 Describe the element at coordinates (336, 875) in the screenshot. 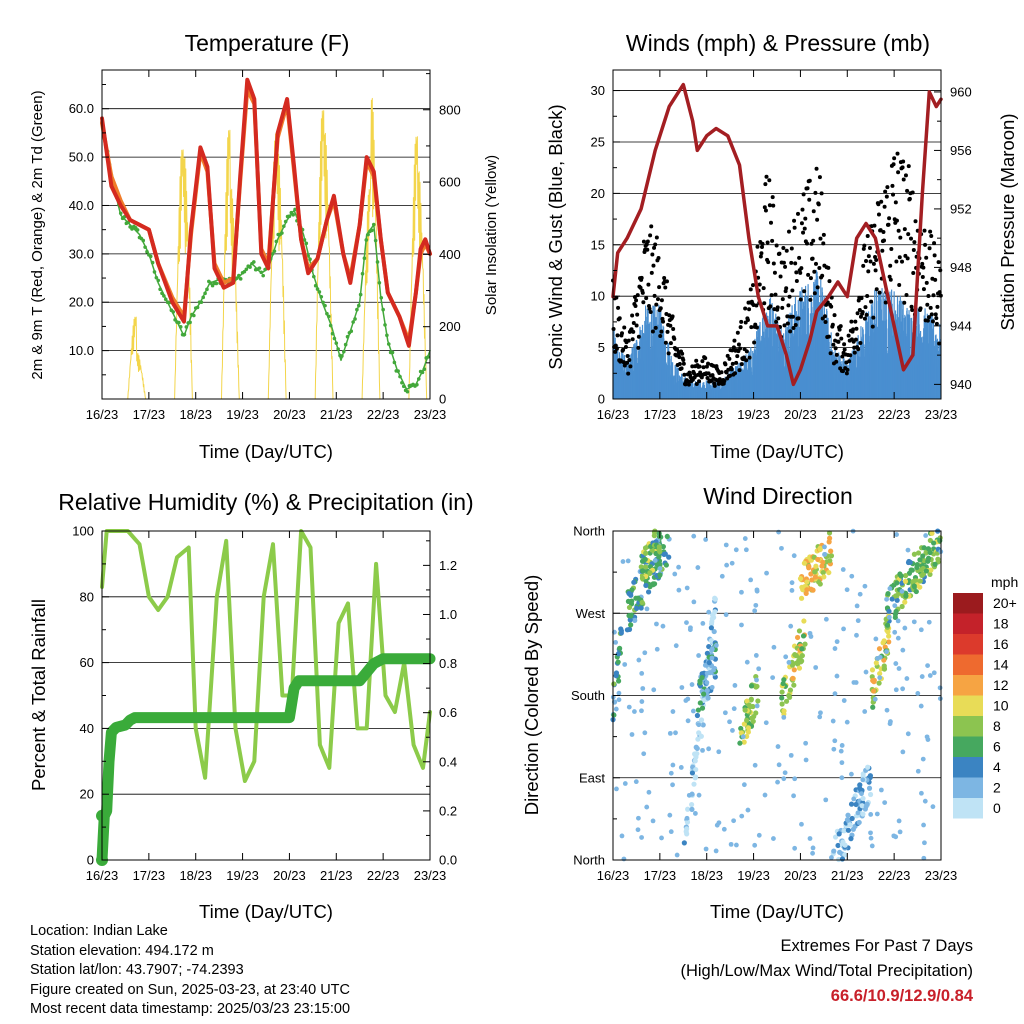

I see `x-tick-label: 21/23` at that location.